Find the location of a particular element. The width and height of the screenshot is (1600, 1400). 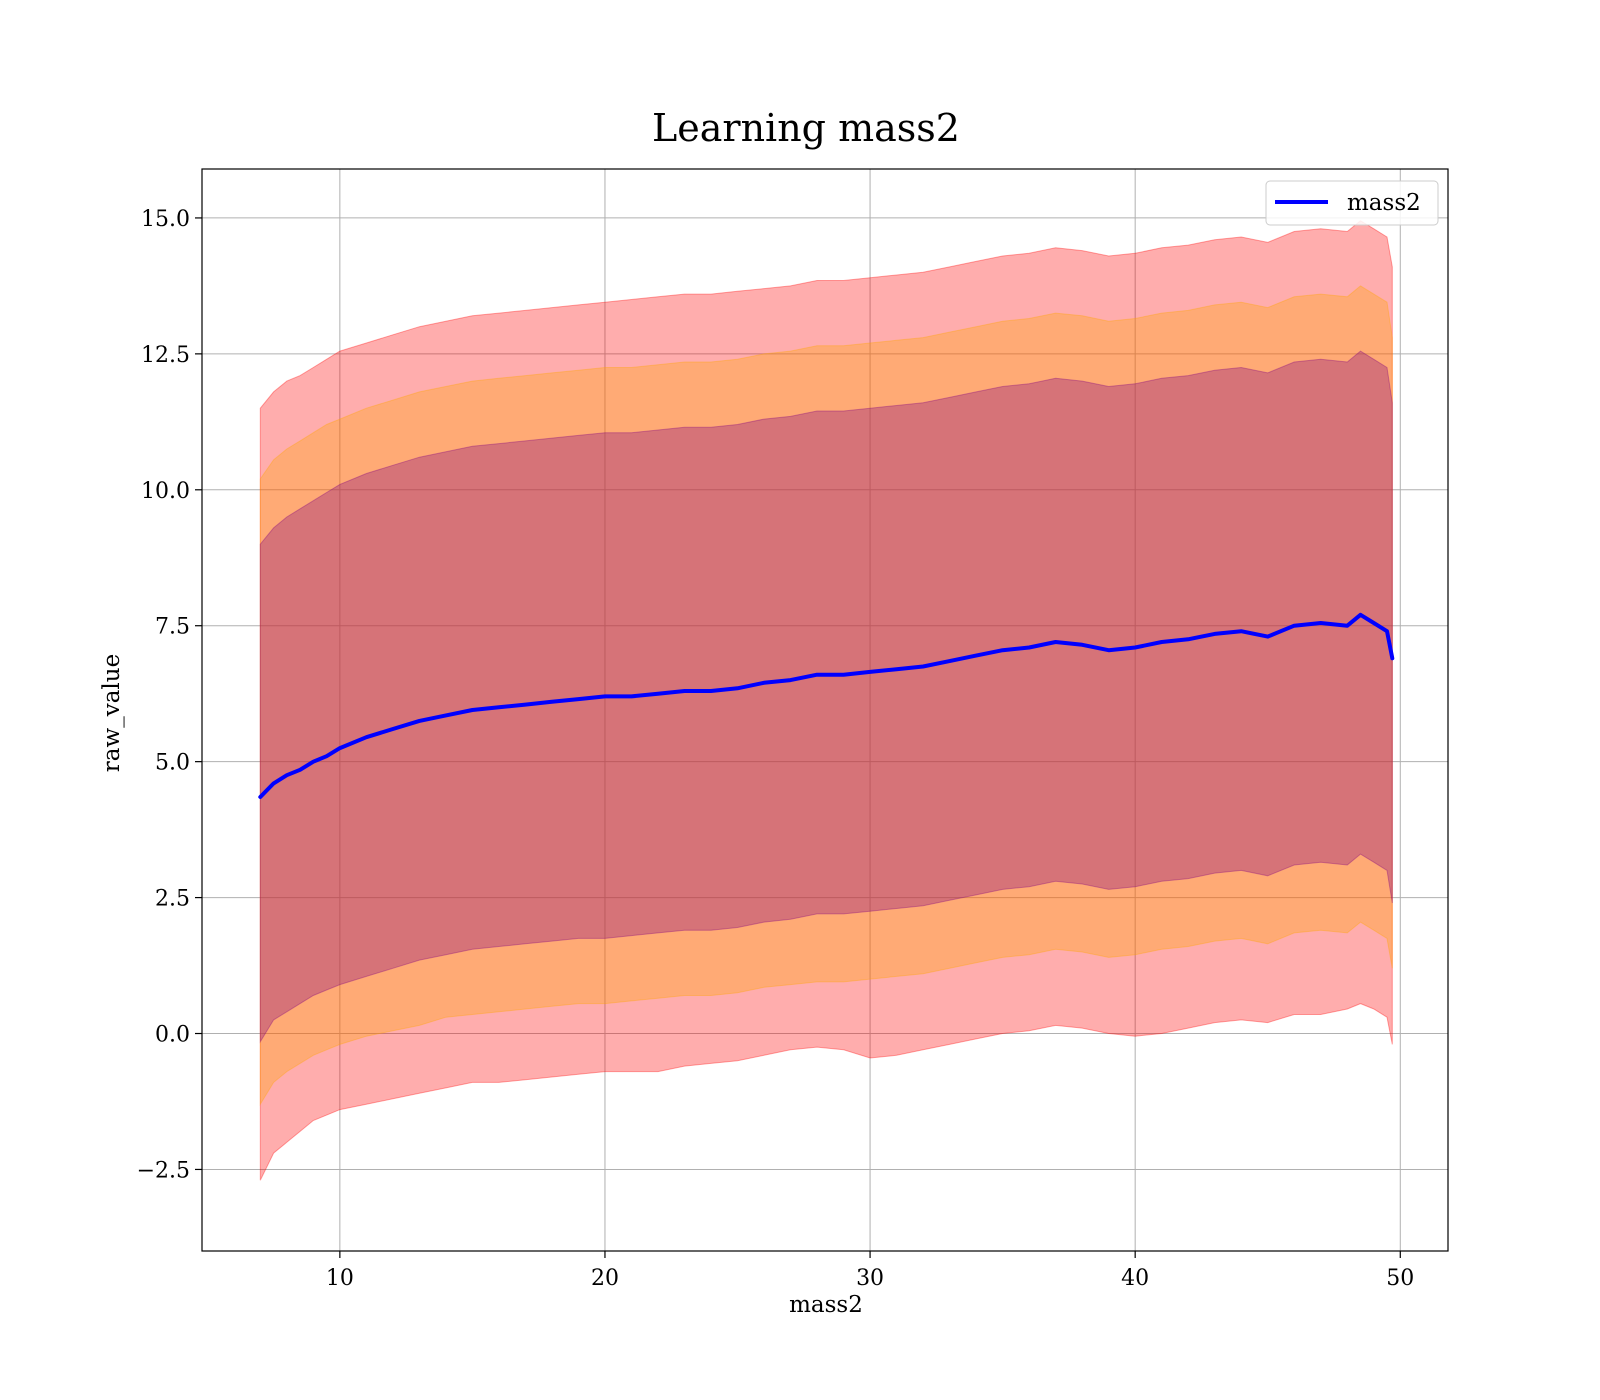

series-line-mass2 is located at coordinates (826, 705).